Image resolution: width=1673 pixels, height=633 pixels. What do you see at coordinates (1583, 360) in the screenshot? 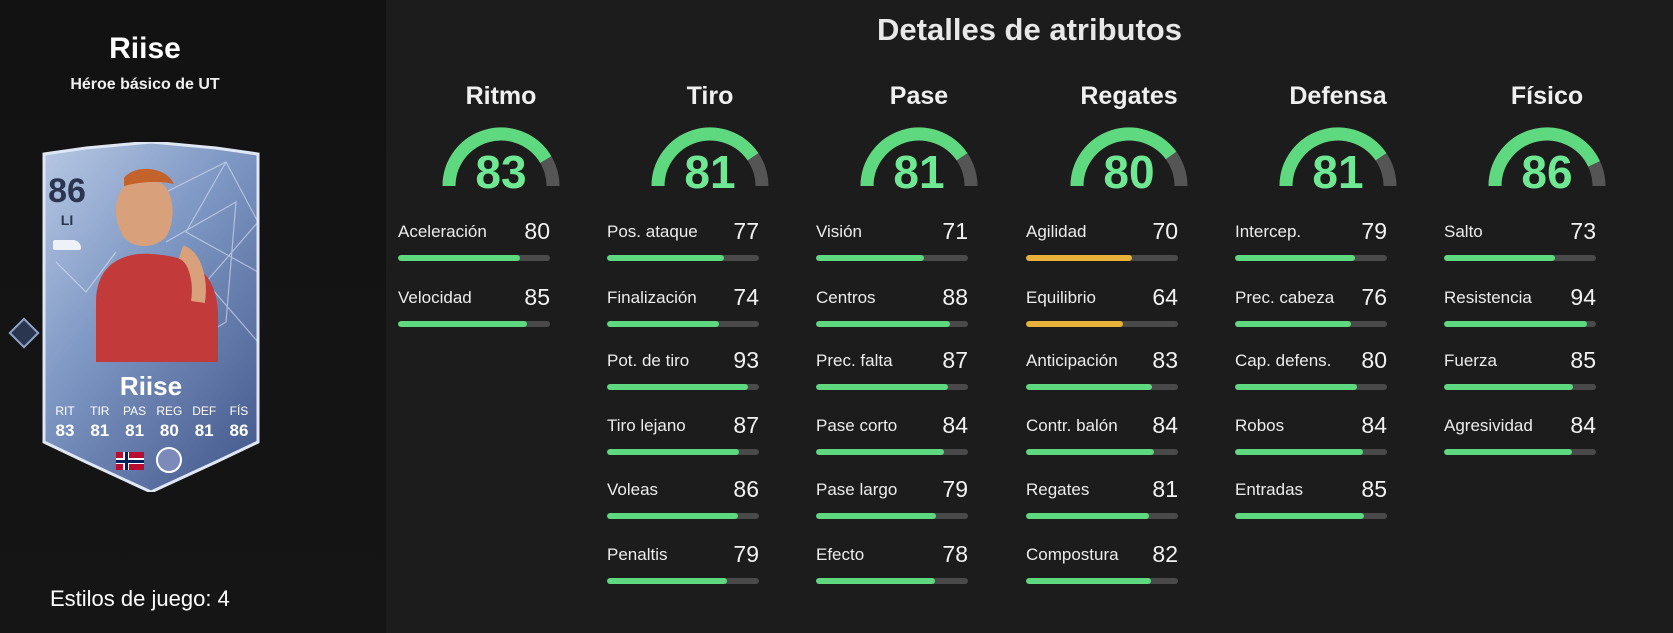
I see `attribute-value: 85` at bounding box center [1583, 360].